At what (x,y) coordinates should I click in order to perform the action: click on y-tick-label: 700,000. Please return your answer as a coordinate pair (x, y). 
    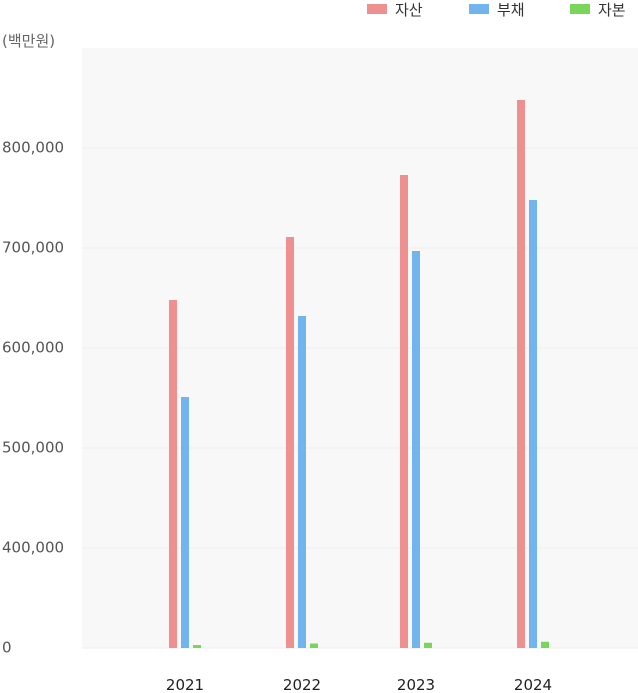
    Looking at the image, I should click on (33, 248).